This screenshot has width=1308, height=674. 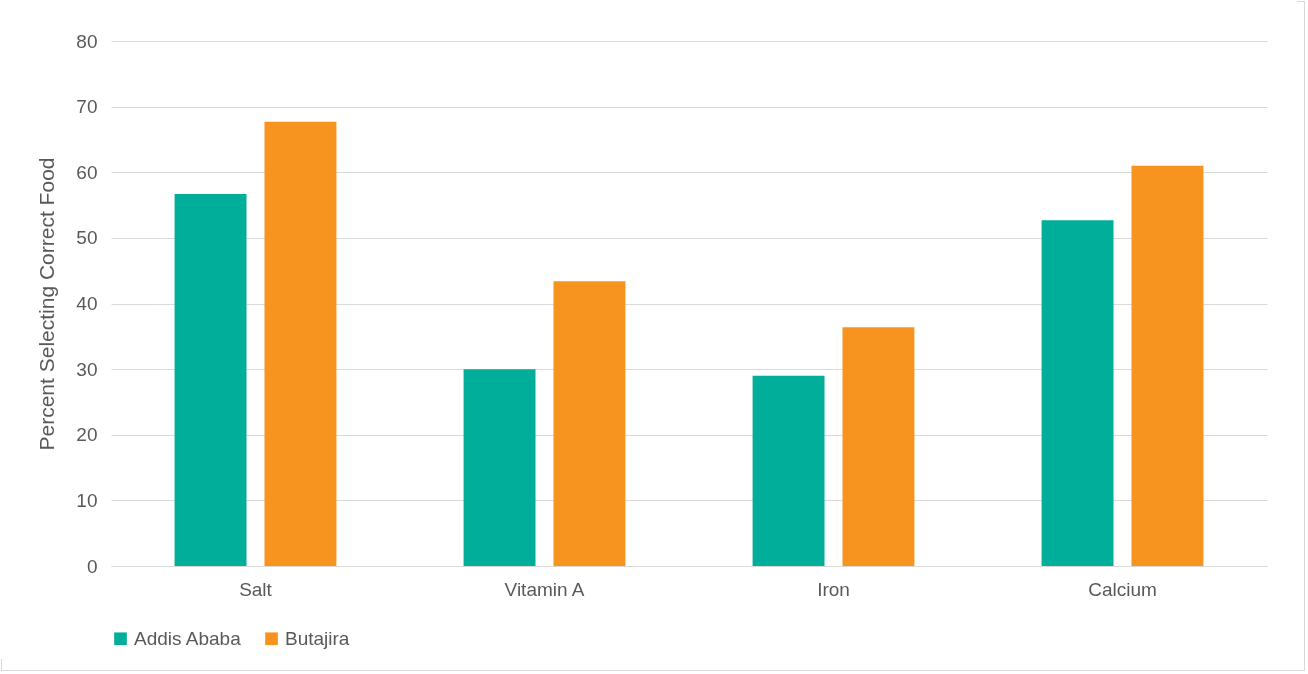 What do you see at coordinates (87, 435) in the screenshot?
I see `y-tick-label: 20` at bounding box center [87, 435].